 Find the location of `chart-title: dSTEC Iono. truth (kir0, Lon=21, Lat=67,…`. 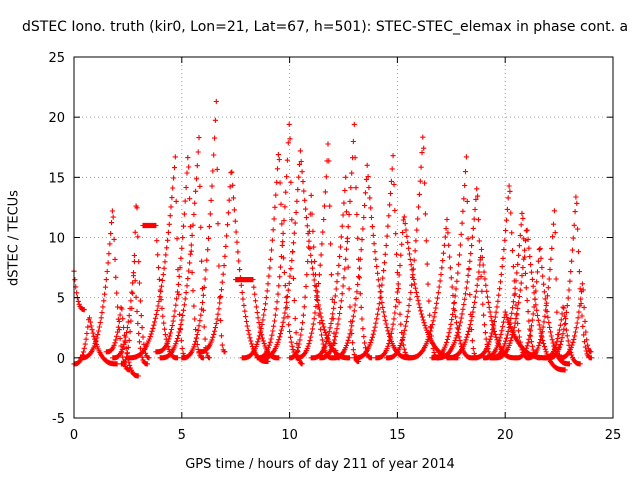

chart-title: dSTEC Iono. truth (kir0, Lon=21, Lat=67,… is located at coordinates (325, 27).